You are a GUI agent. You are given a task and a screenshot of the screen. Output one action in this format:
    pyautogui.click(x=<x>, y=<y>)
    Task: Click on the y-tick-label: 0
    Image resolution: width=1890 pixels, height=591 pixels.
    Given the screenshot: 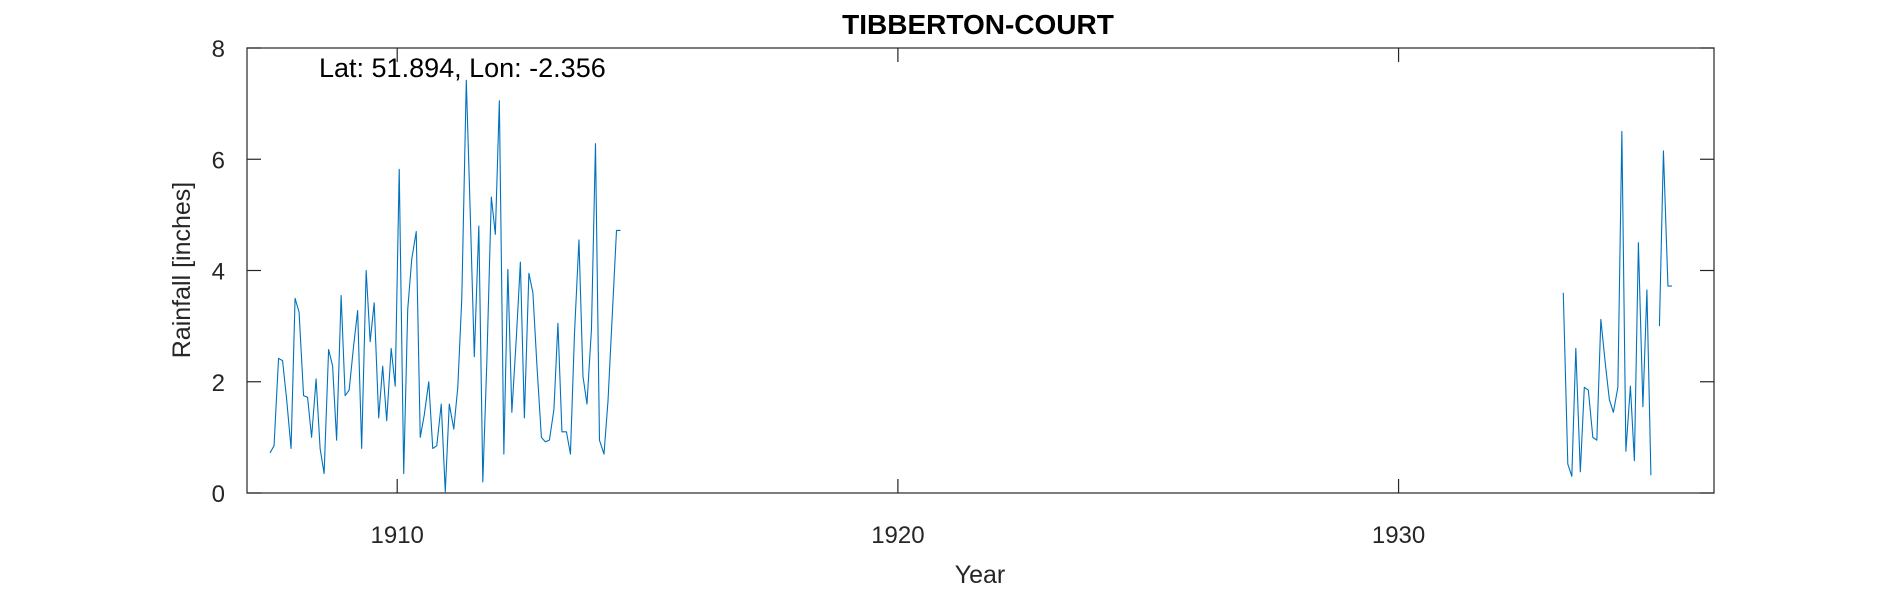 What is the action you would take?
    pyautogui.click(x=218, y=494)
    